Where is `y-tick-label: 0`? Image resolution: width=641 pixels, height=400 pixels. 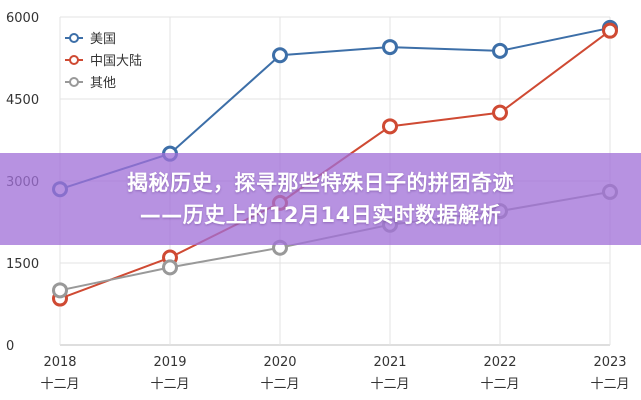 y-tick-label: 0 is located at coordinates (10, 346).